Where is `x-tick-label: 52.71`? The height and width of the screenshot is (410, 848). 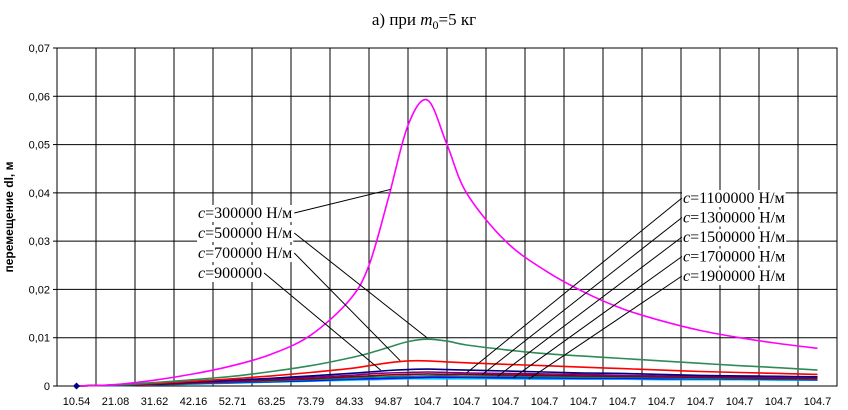
x-tick-label: 52.71 is located at coordinates (233, 402).